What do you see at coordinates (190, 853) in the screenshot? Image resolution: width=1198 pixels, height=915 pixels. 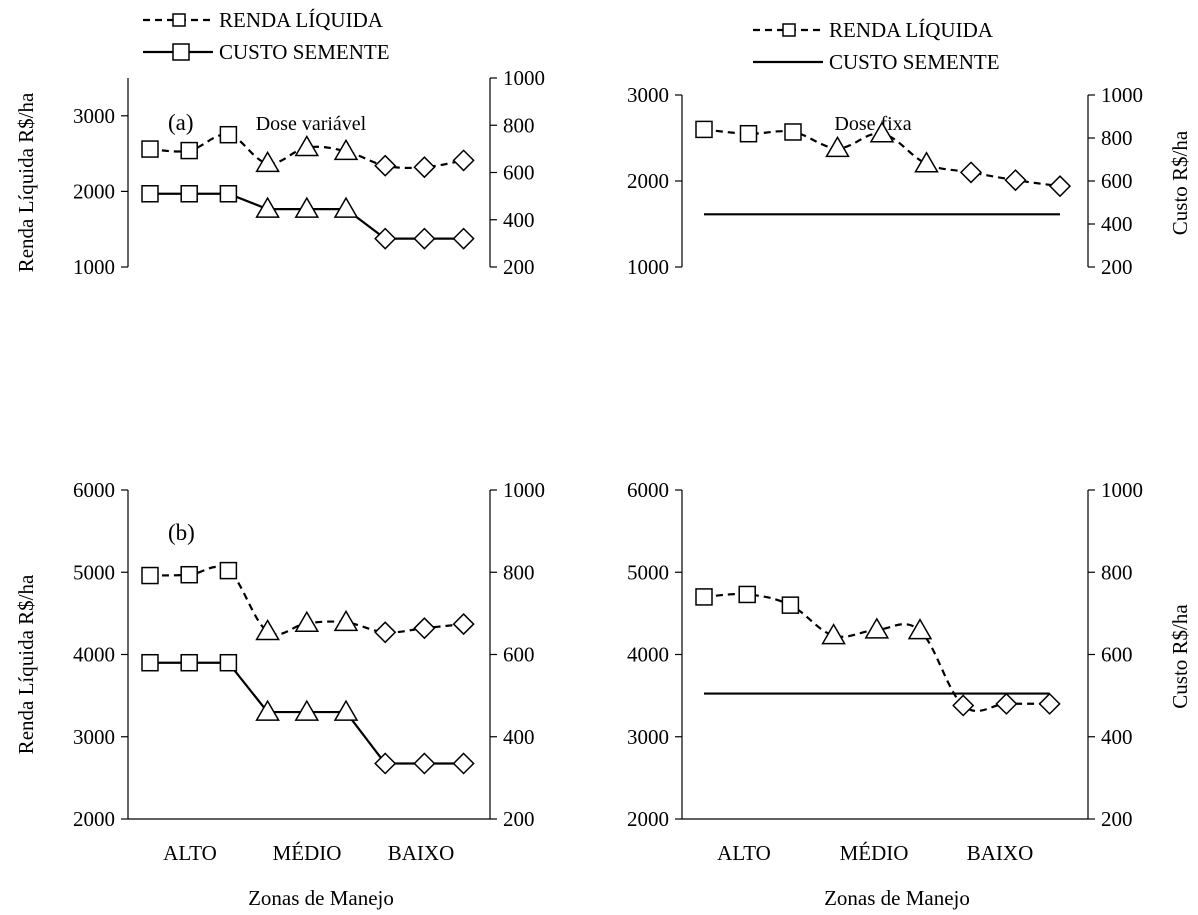 I see `x-tick-label: ALTO` at bounding box center [190, 853].